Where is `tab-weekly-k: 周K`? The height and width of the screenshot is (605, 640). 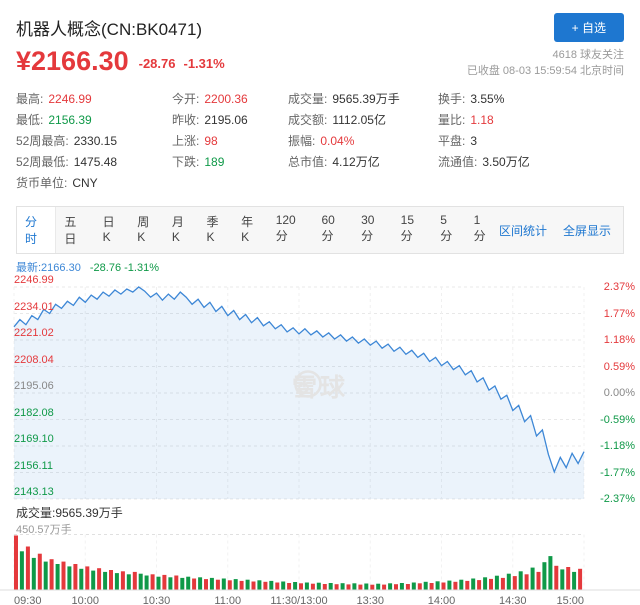
tab-weekly-k: 周K is located at coordinates (143, 229).